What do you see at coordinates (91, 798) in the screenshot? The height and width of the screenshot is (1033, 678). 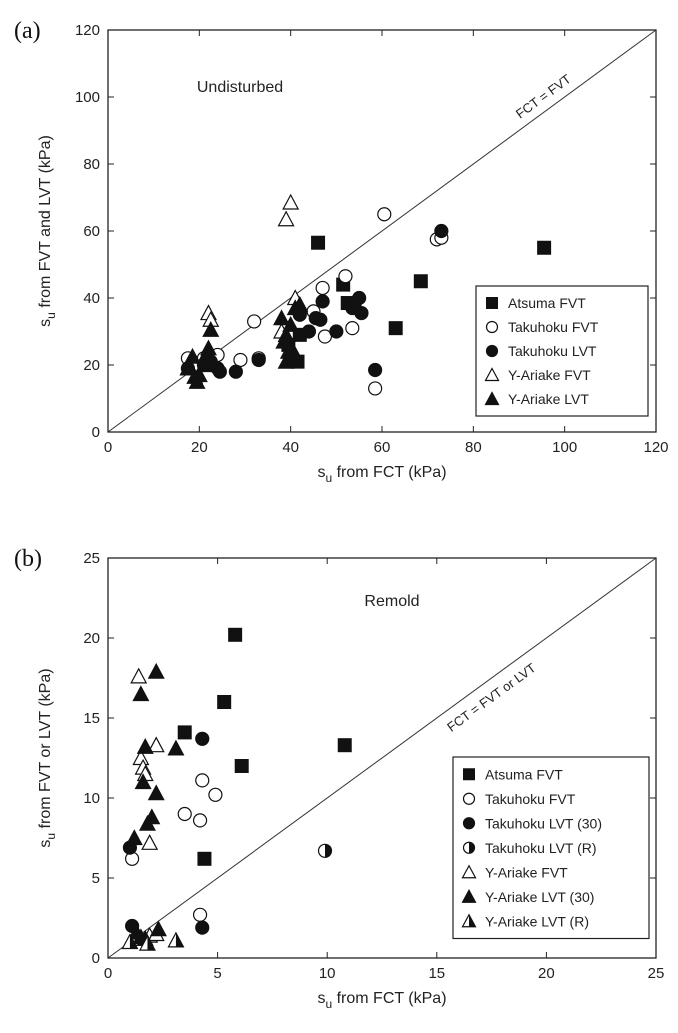 I see `y-tick-label: 10` at bounding box center [91, 798].